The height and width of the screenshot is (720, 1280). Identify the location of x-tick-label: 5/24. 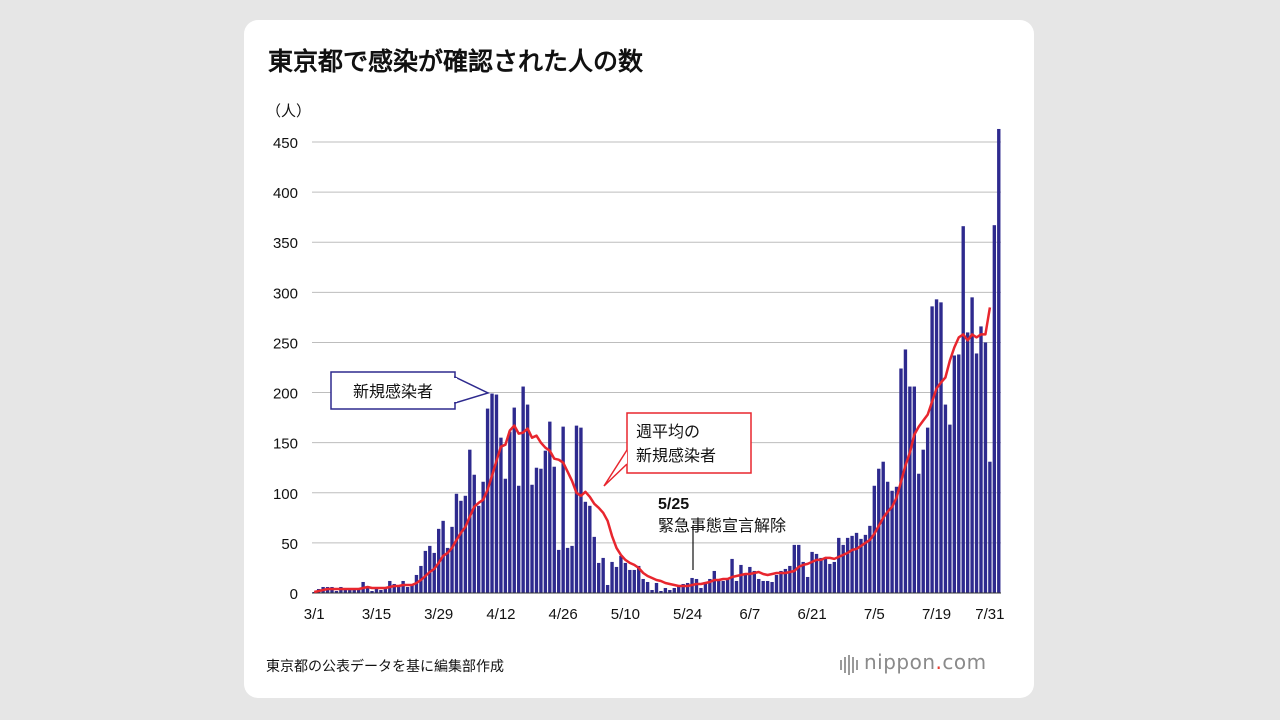
(687, 614).